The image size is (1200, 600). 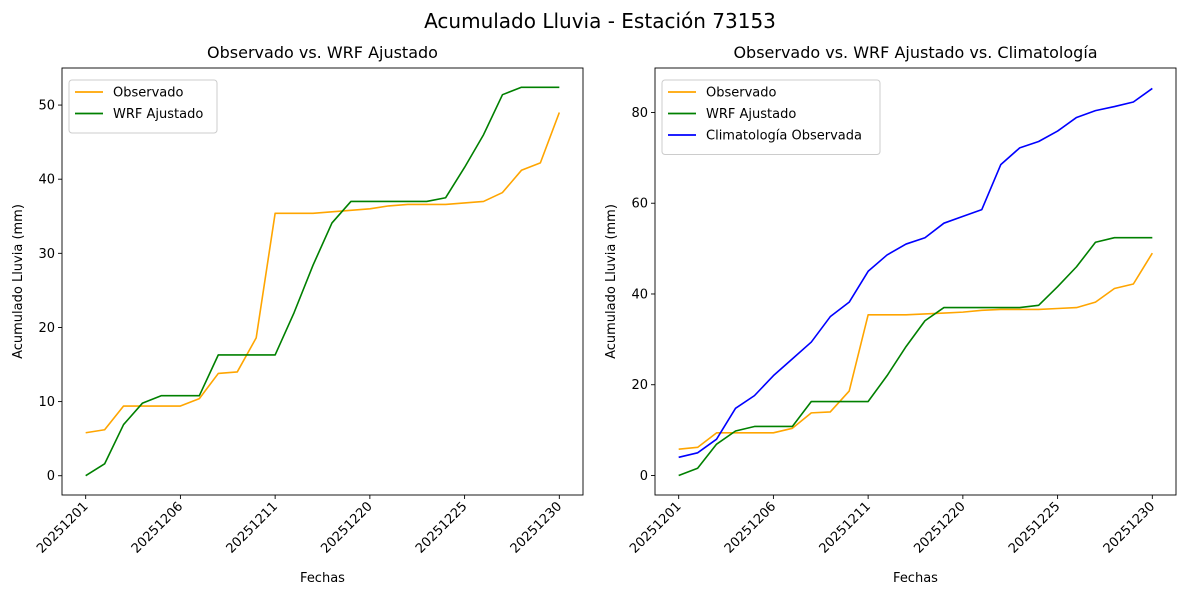 I want to click on figure-title: Acumulado Lluvia - Estación 73153, so click(x=600, y=21).